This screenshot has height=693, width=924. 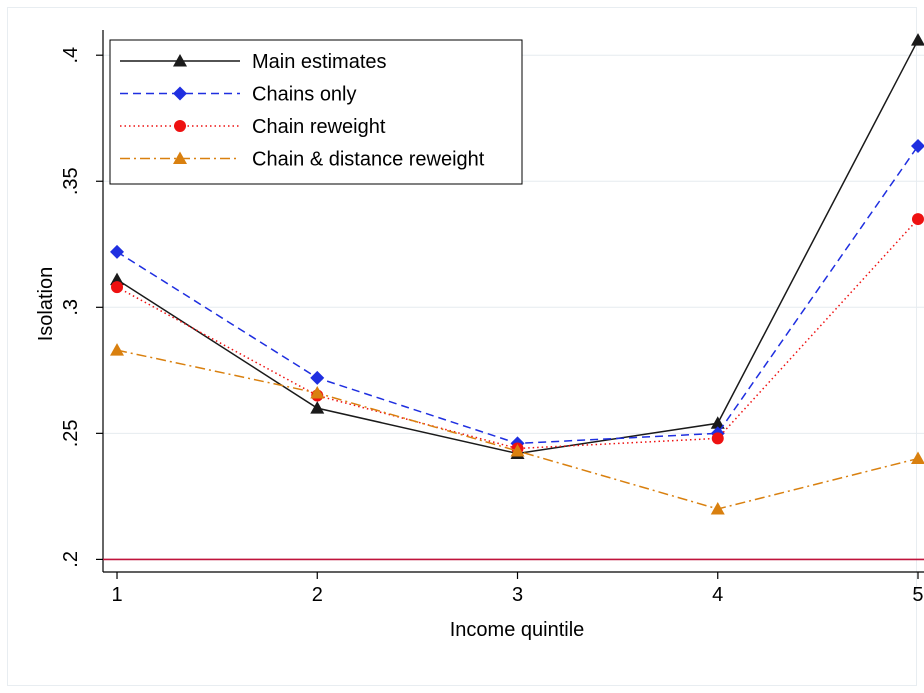 I want to click on y-tick-label: .3, so click(x=71, y=307).